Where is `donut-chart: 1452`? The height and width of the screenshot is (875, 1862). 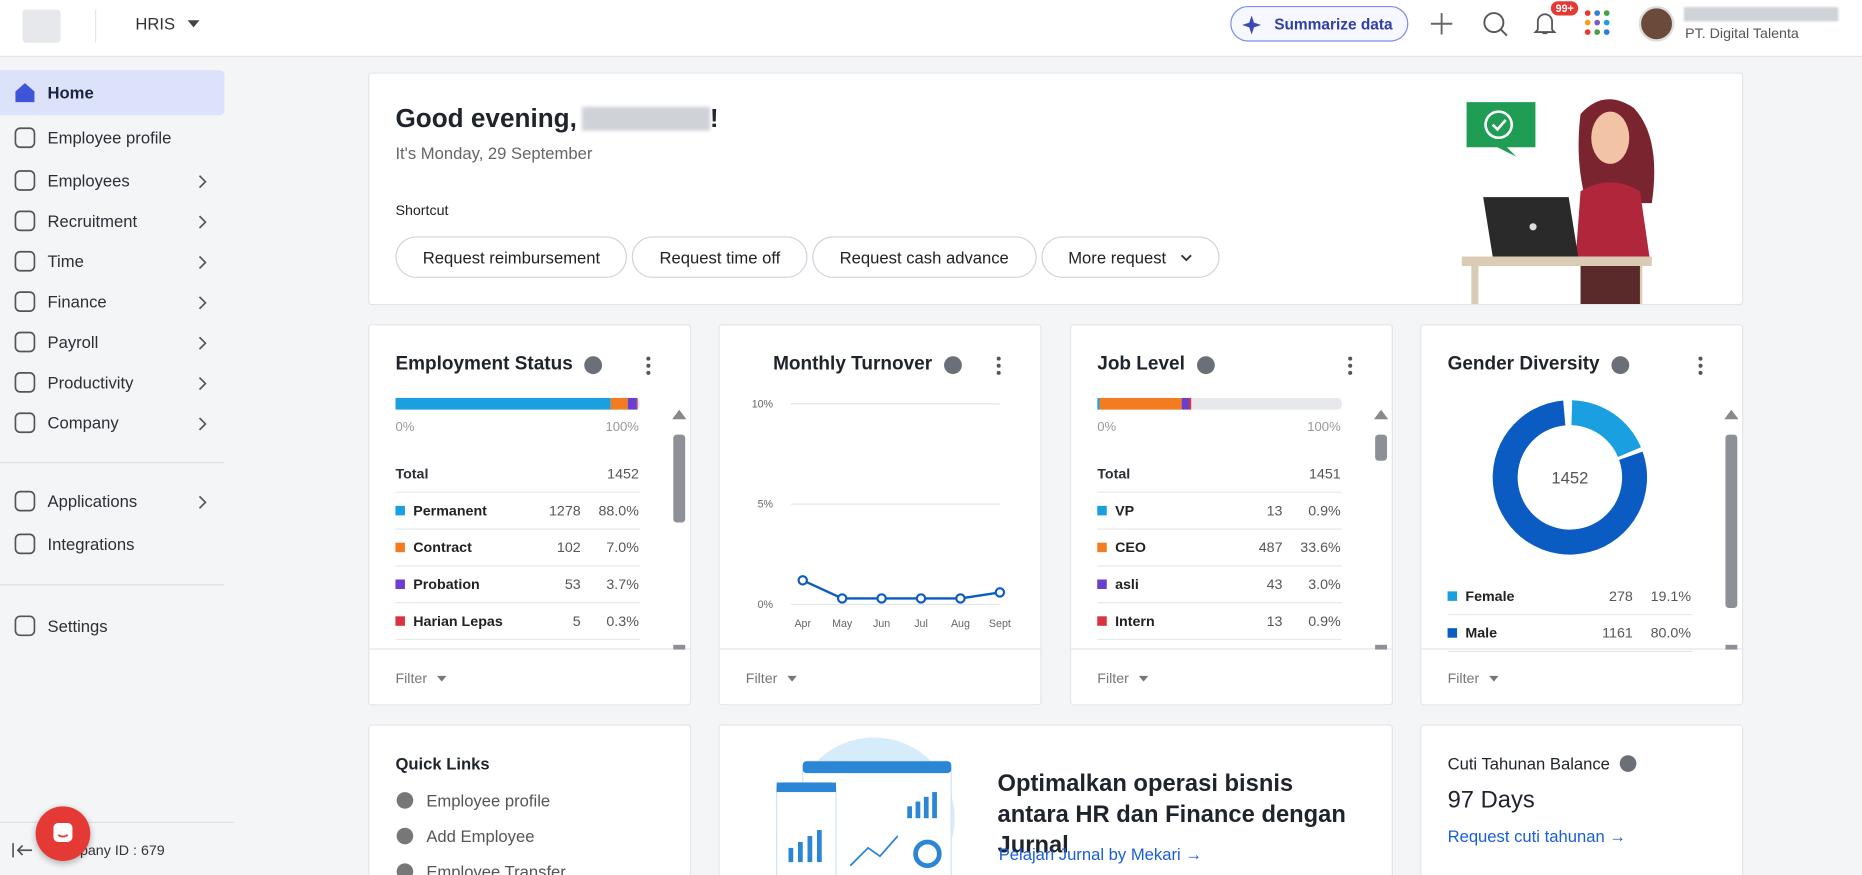
donut-chart: 1452 is located at coordinates (1570, 477).